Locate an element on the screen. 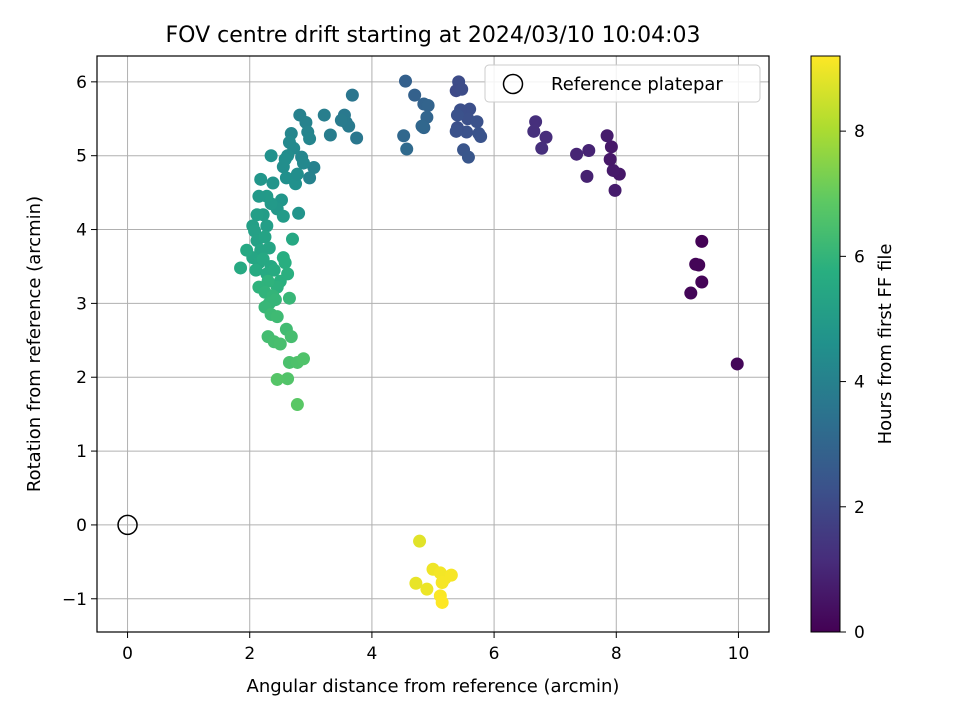 The height and width of the screenshot is (724, 960). colorbar-ticks: 0 2 4 6 8 is located at coordinates (852, 382).